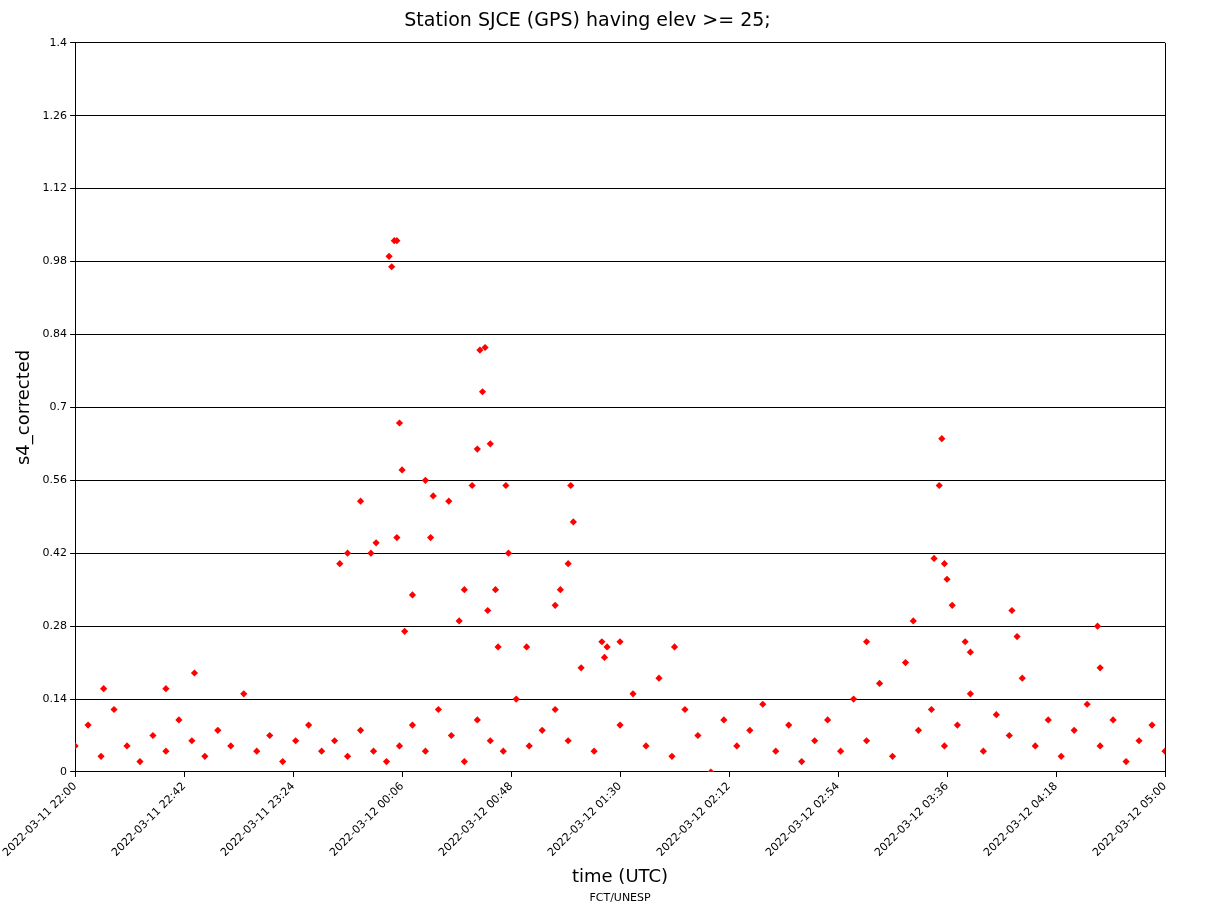 This screenshot has width=1210, height=906. What do you see at coordinates (23, 407) in the screenshot?
I see `y-axis-title: s4_corrected` at bounding box center [23, 407].